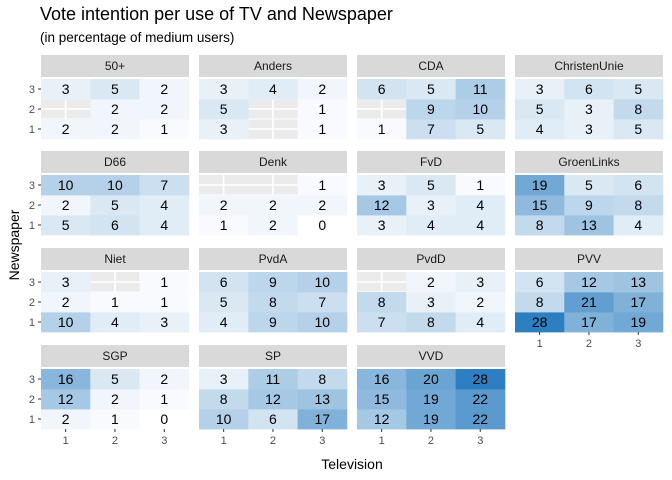 The width and height of the screenshot is (672, 480). What do you see at coordinates (589, 193) in the screenshot?
I see `facet-groenlinks: GroenLinks 8 13 4 15 9 8 19 5 6` at bounding box center [589, 193].